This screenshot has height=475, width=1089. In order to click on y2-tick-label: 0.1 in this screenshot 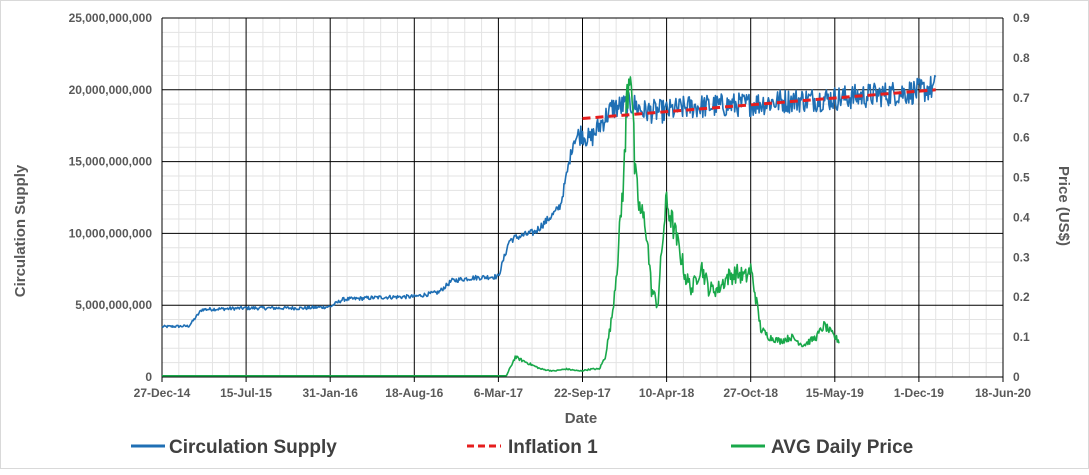, I will do `click(1021, 337)`.